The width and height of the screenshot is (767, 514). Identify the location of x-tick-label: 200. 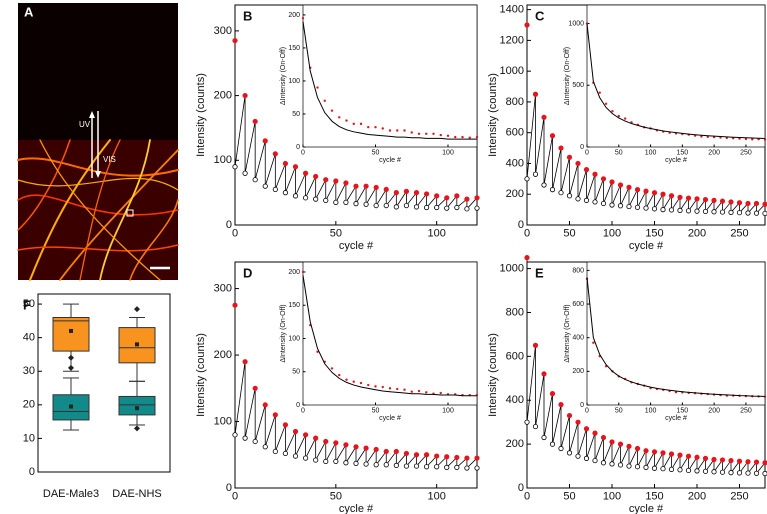
(697, 234).